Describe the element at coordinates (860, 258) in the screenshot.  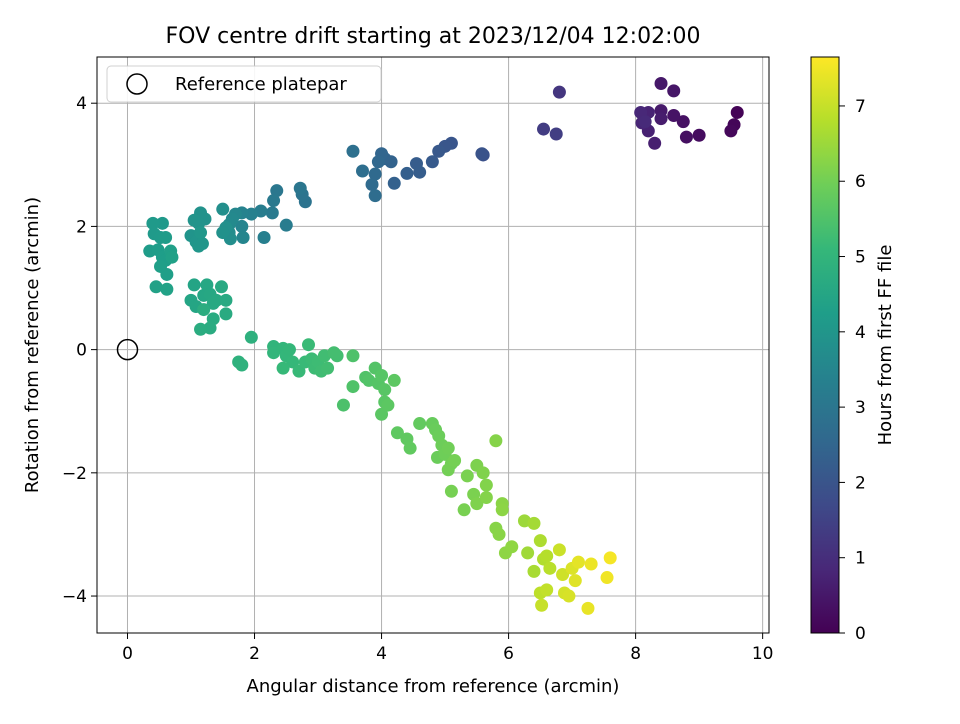
I see `colorbar-tick-label: 5` at that location.